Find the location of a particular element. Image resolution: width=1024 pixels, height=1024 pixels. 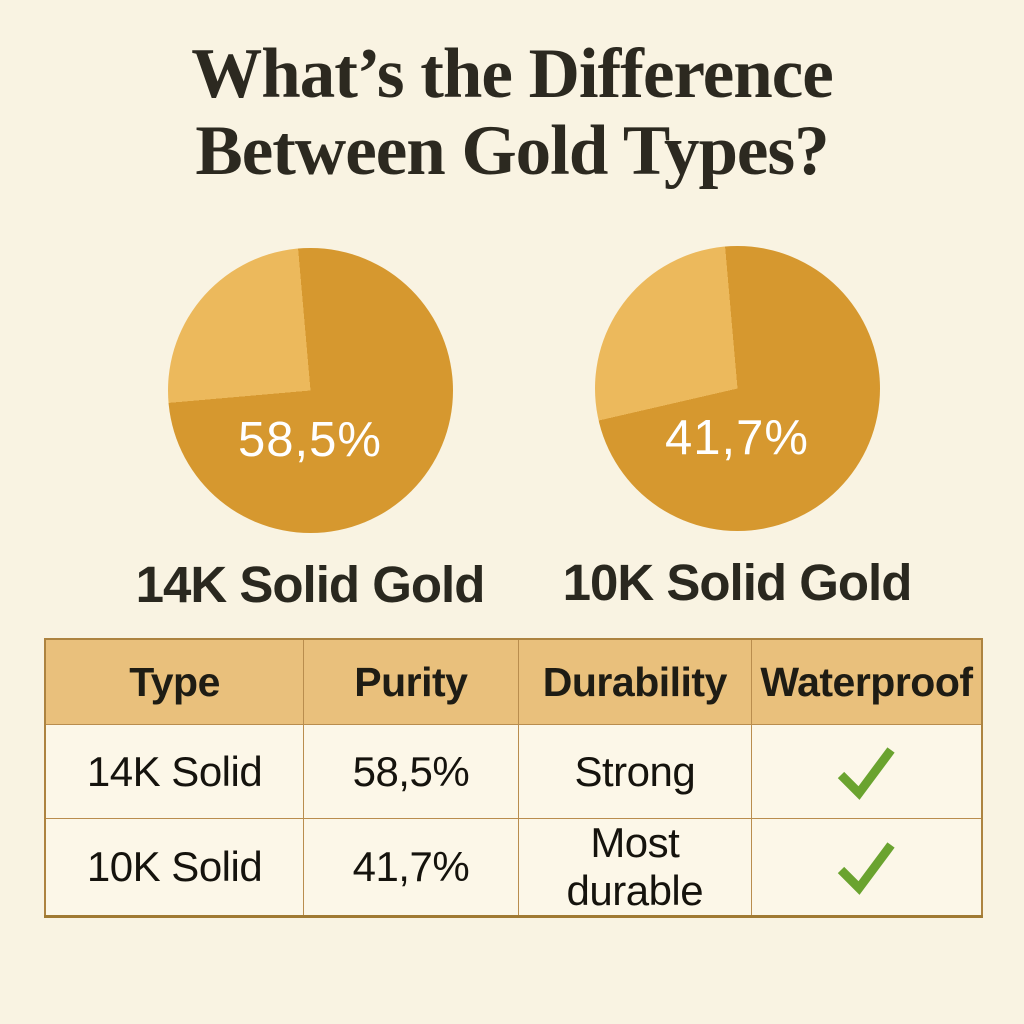

cell-purity-14k: 58,5% is located at coordinates (411, 771).